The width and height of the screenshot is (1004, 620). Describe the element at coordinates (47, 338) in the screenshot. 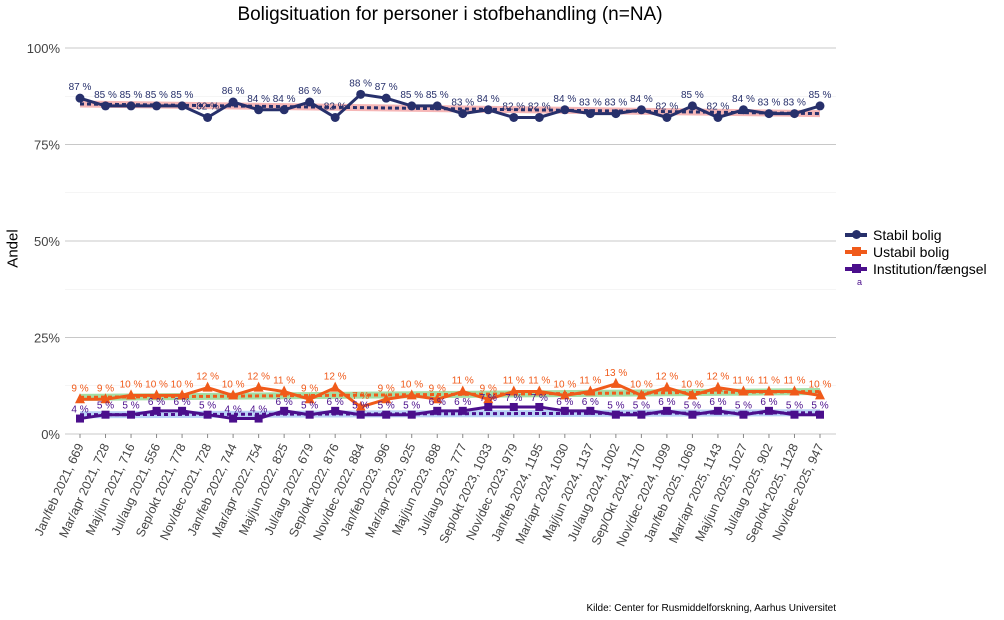

I see `y-tick-label: 25%` at that location.